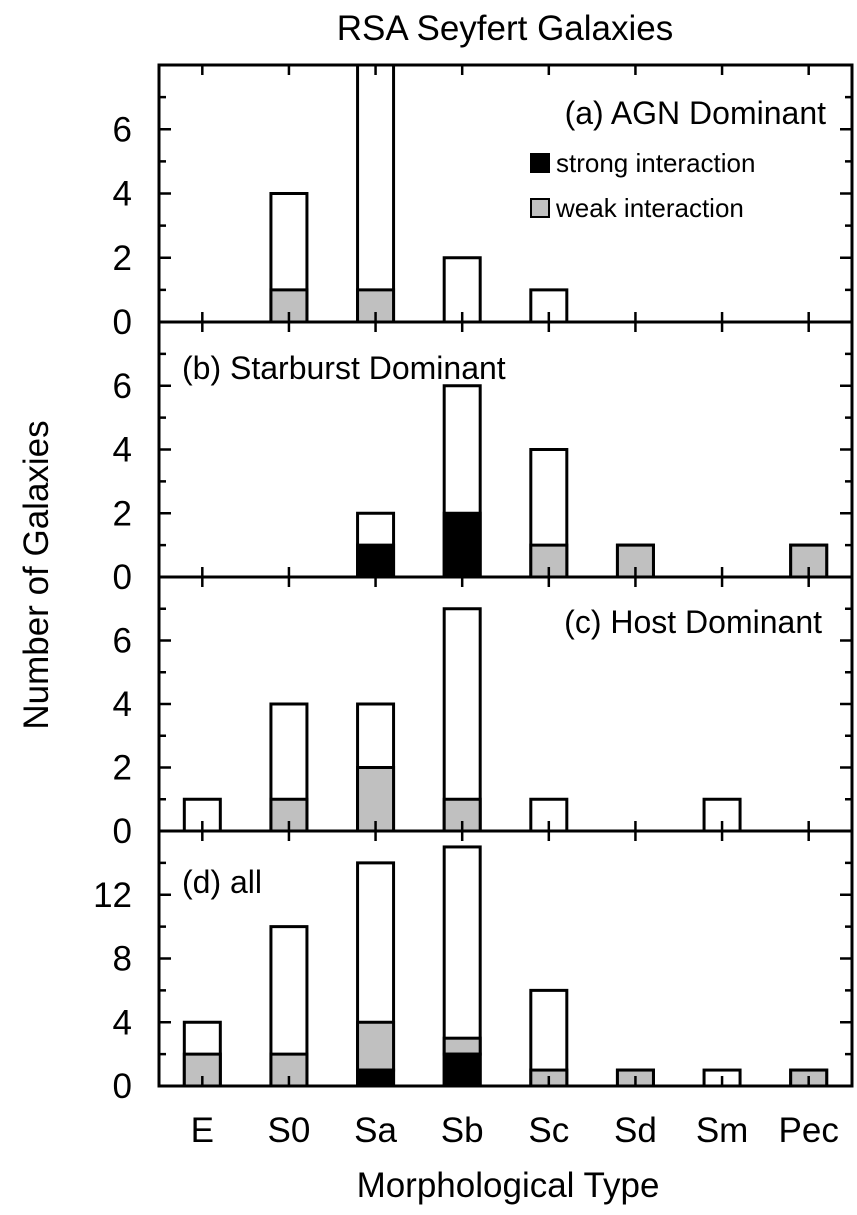 The width and height of the screenshot is (857, 1215). Describe the element at coordinates (202, 1130) in the screenshot. I see `x-tick-label-E: E` at that location.